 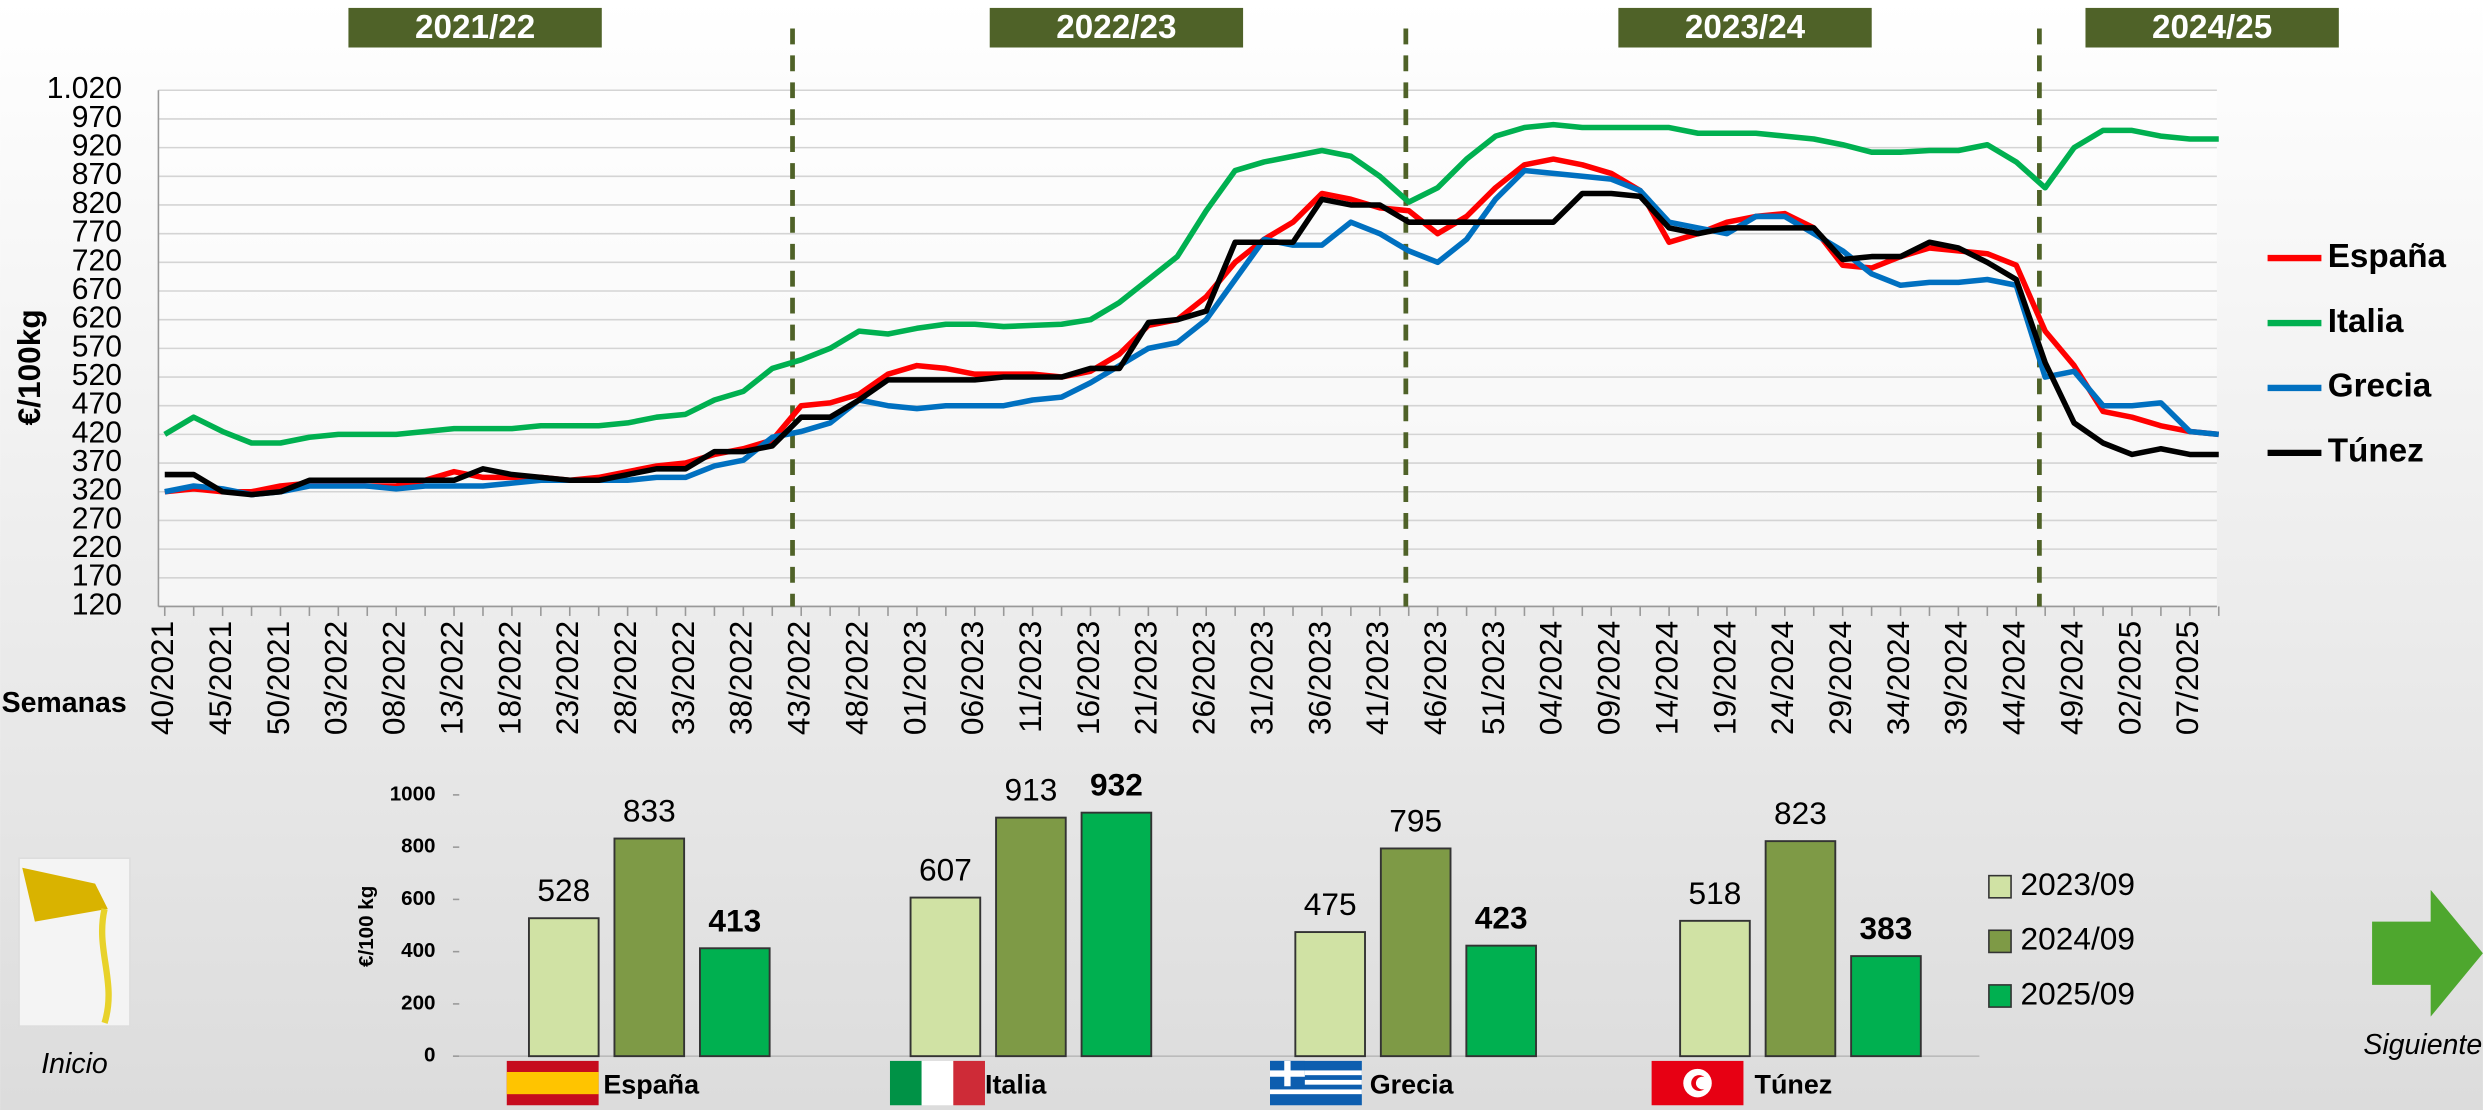 I want to click on y-tick-label: 970, so click(x=97, y=117).